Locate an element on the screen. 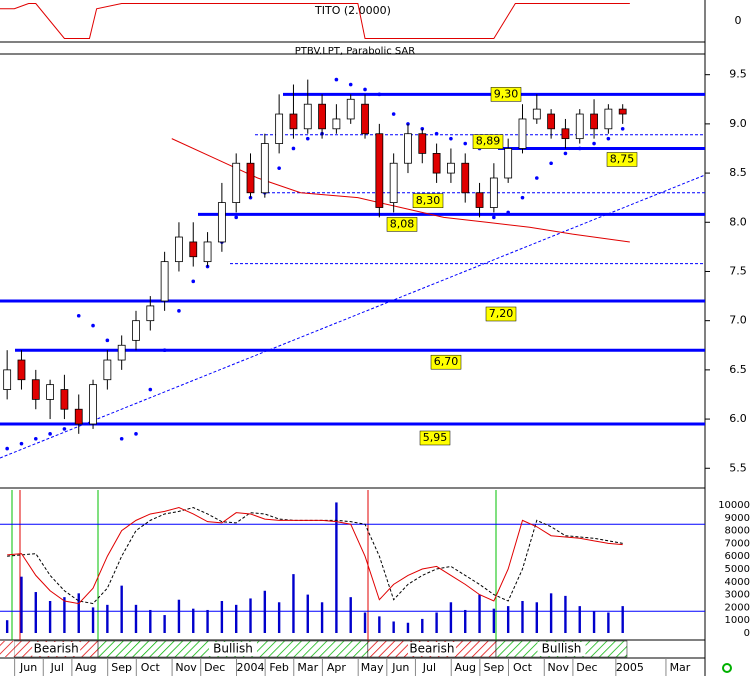  x-tick-label: May is located at coordinates (372, 667).